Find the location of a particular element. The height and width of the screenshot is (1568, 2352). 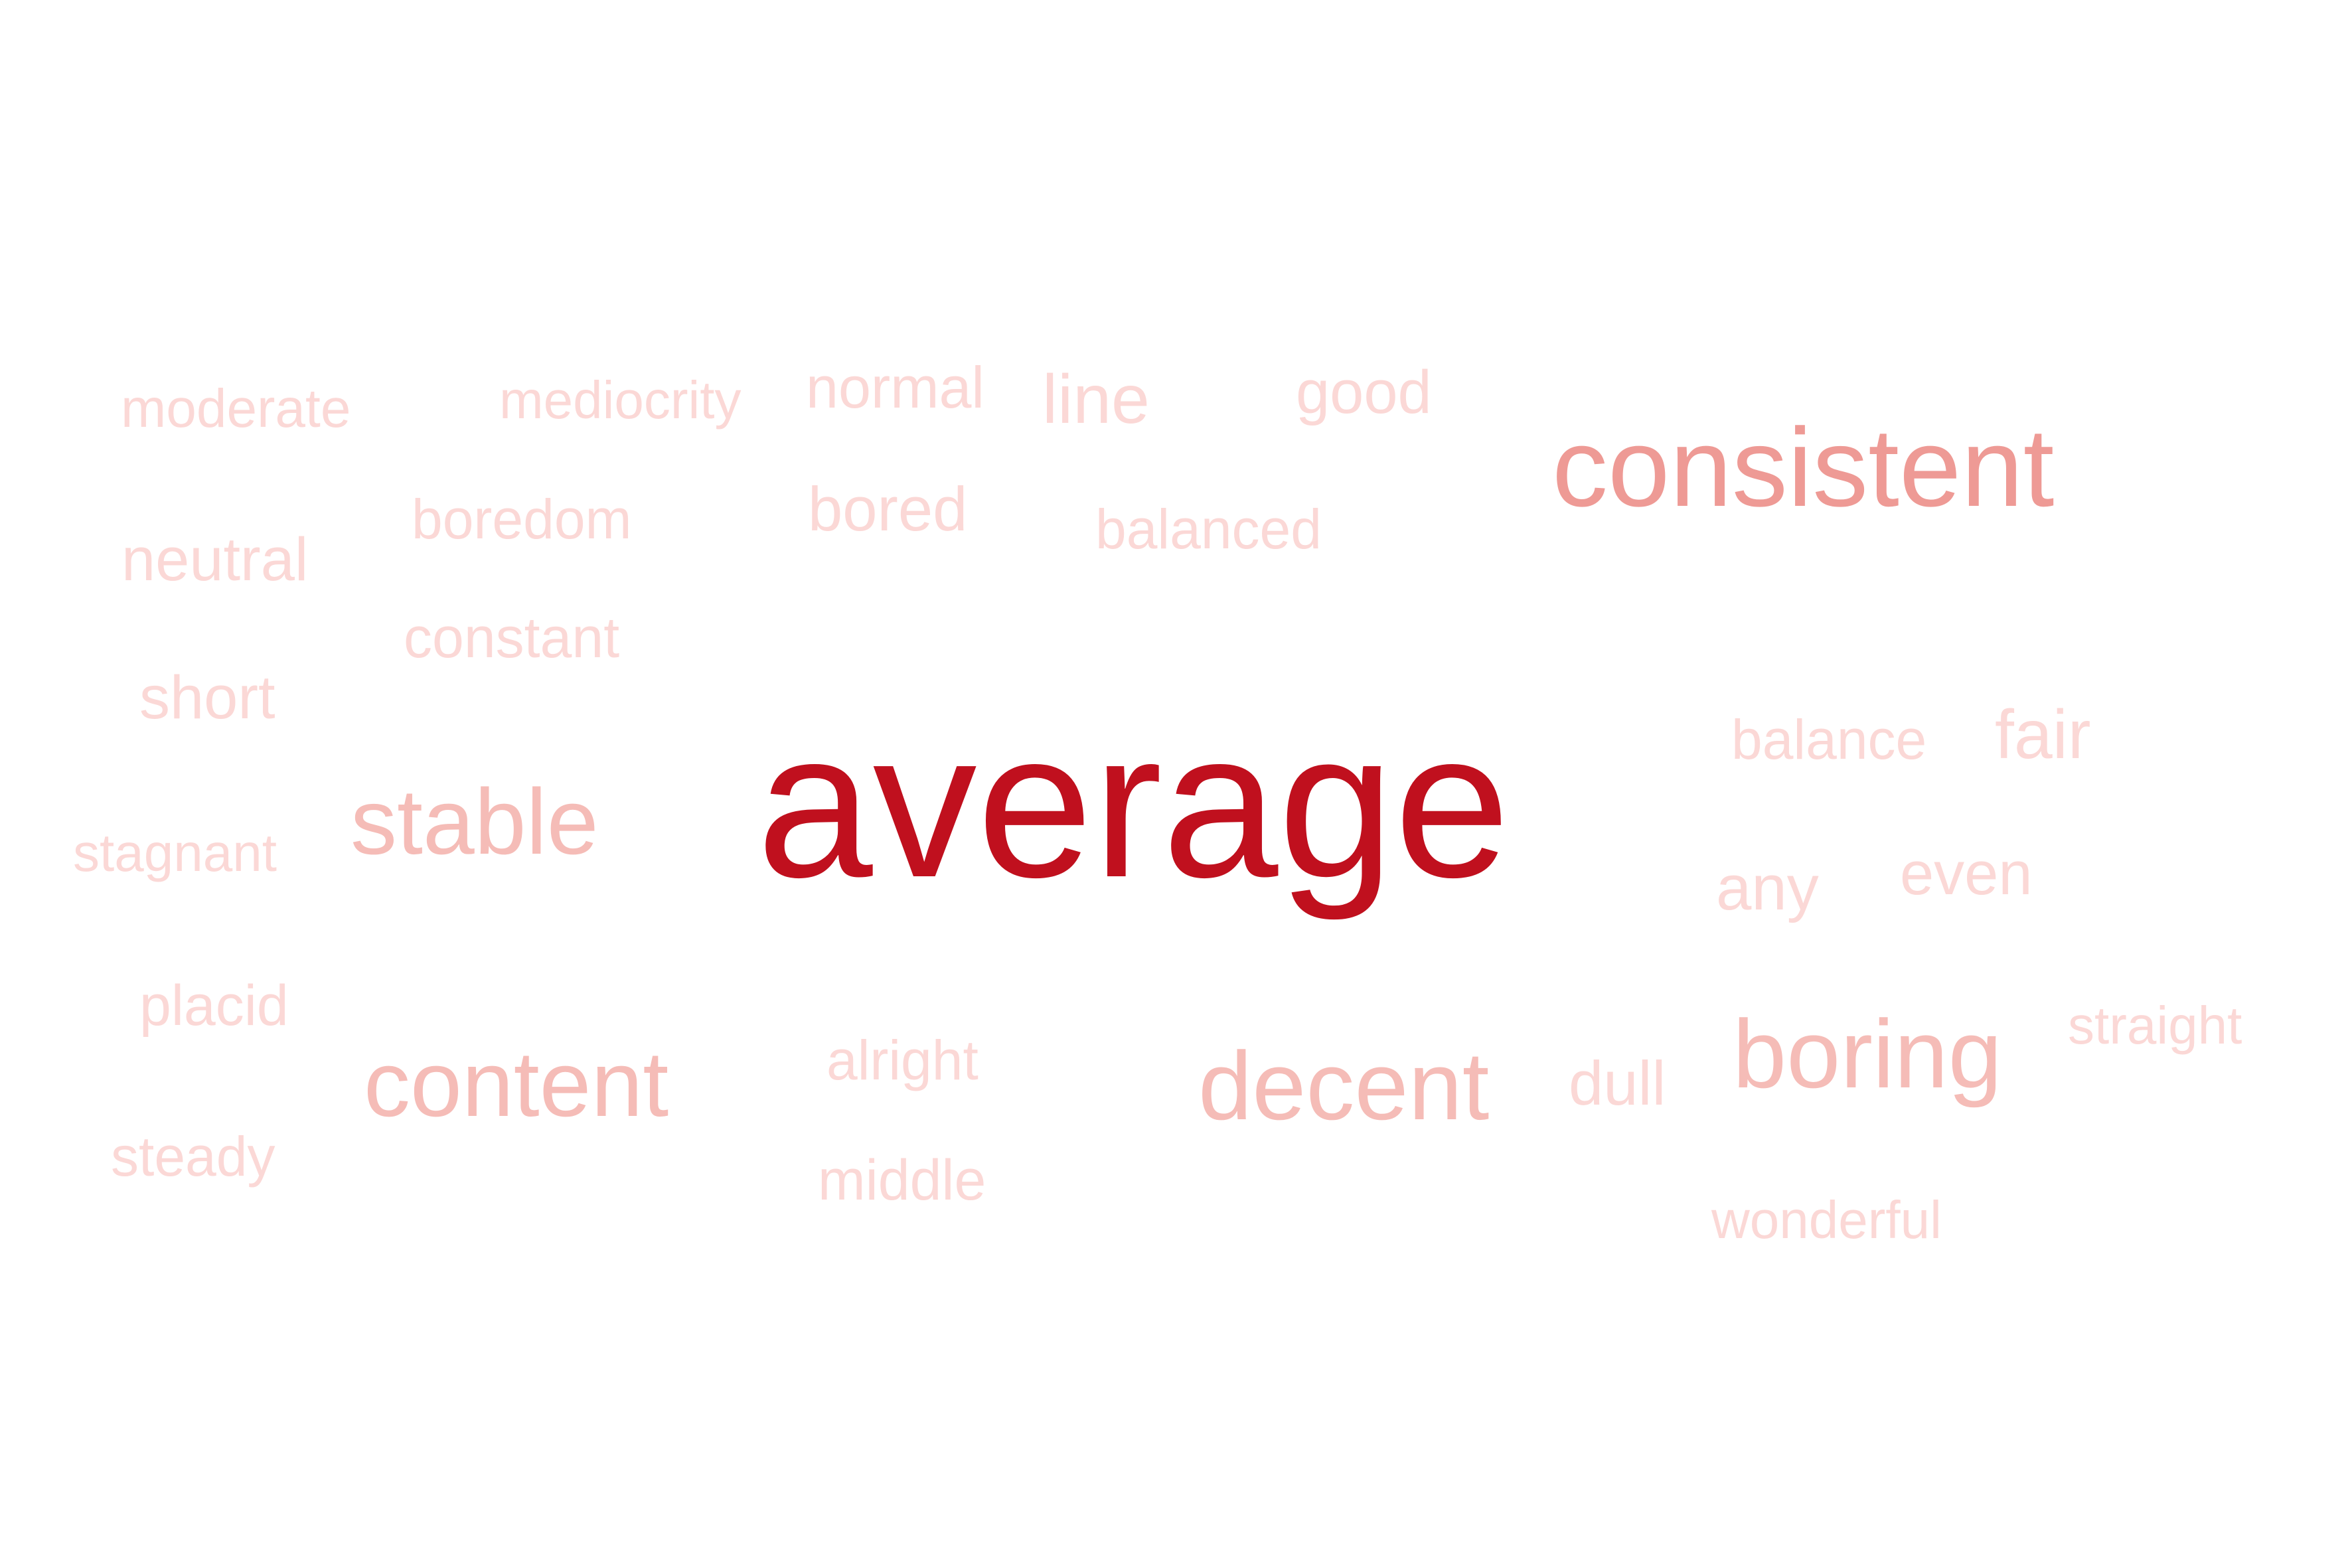

word-middle: middle is located at coordinates (902, 1180).